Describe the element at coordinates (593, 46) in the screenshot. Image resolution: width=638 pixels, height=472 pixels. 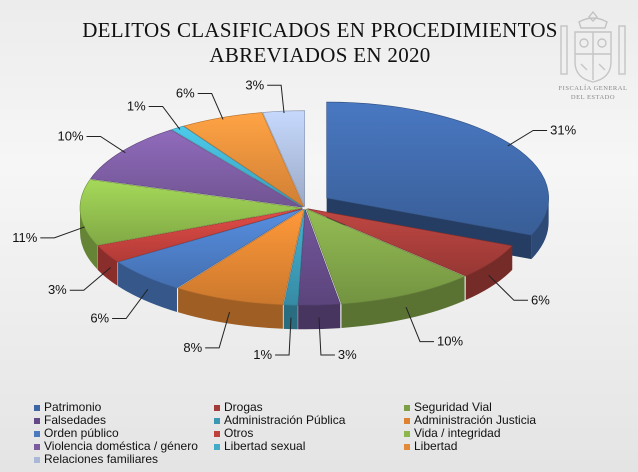
I see `coat-of-arms-icon` at that location.